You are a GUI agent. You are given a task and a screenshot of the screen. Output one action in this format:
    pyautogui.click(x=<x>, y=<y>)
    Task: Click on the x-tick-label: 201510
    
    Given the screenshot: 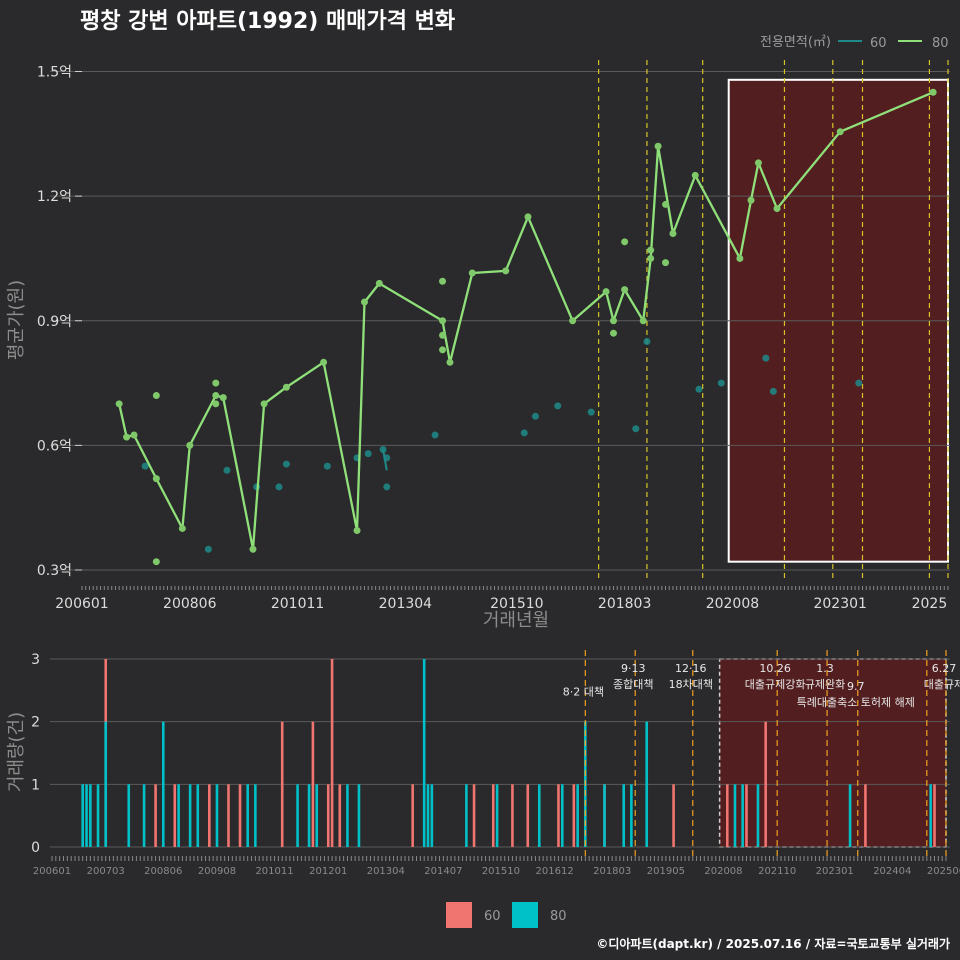 What is the action you would take?
    pyautogui.click(x=516, y=604)
    